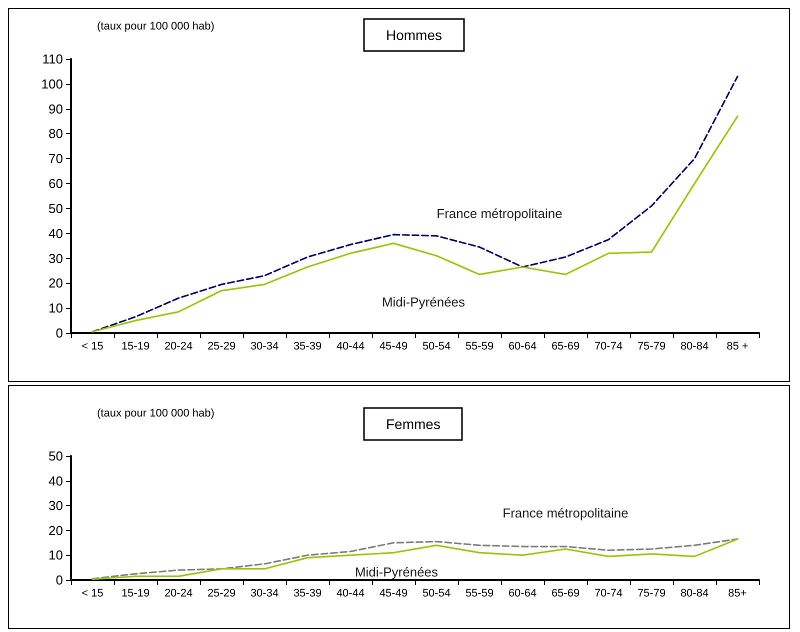 The image size is (800, 632). I want to click on y-tick-label: 90, so click(55, 108).